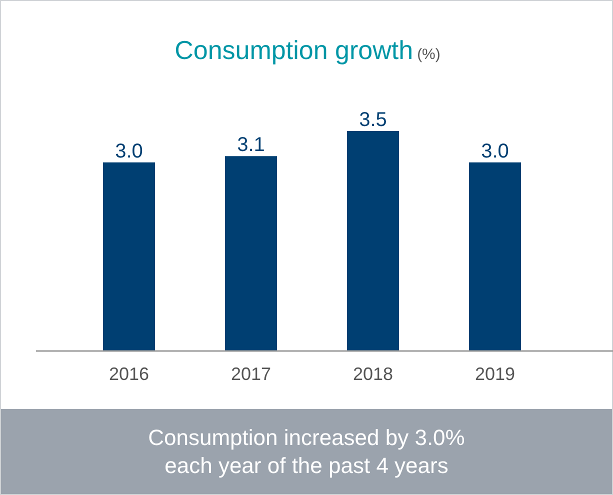 This screenshot has height=495, width=613. Describe the element at coordinates (129, 374) in the screenshot. I see `x-tick-label: 2016` at that location.